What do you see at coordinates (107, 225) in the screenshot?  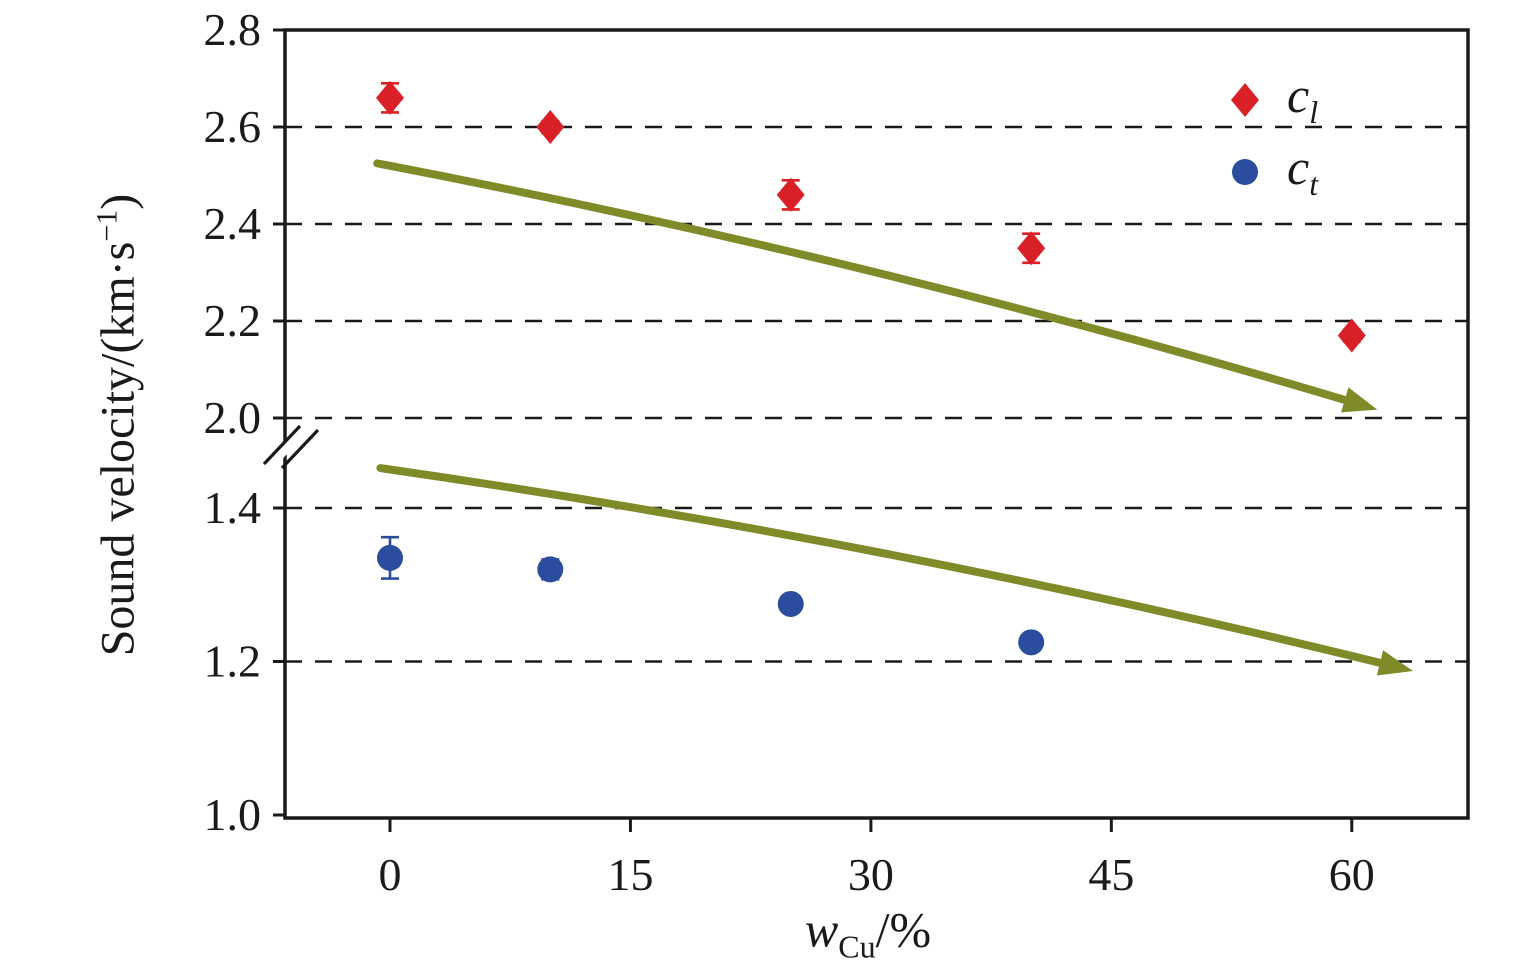 I see `y-axis-title-superscript: −1` at bounding box center [107, 225].